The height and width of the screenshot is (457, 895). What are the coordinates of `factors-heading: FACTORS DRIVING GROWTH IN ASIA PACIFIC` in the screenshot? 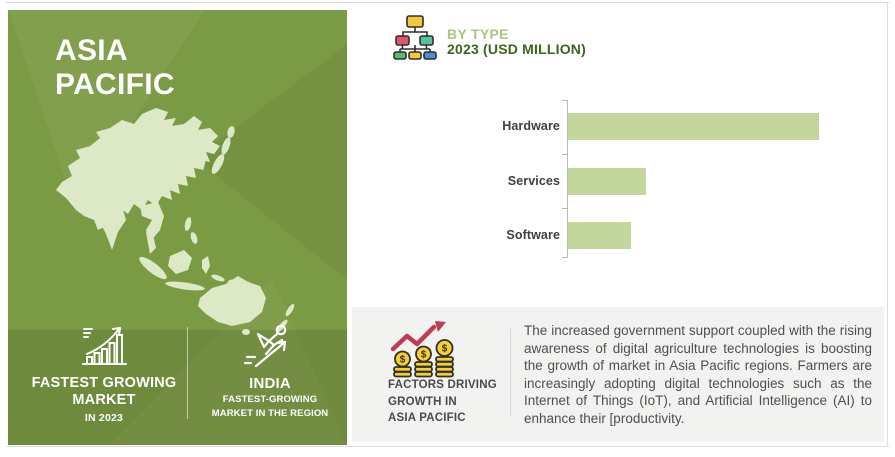 It's located at (442, 402).